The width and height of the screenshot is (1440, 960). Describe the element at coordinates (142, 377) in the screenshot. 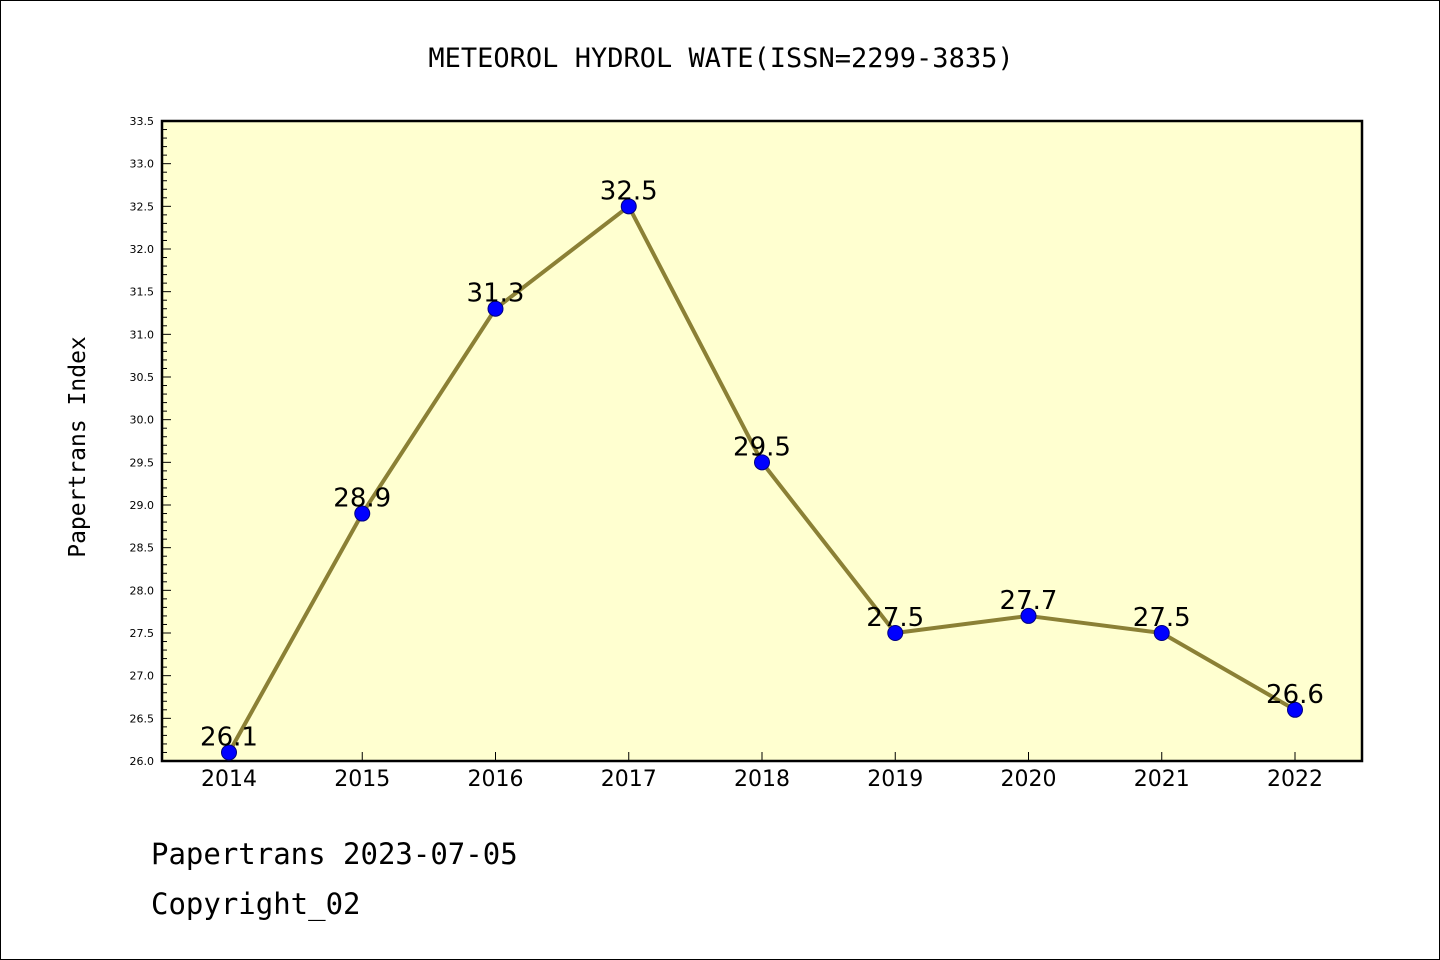

I see `y-tick-label: 30.5` at that location.